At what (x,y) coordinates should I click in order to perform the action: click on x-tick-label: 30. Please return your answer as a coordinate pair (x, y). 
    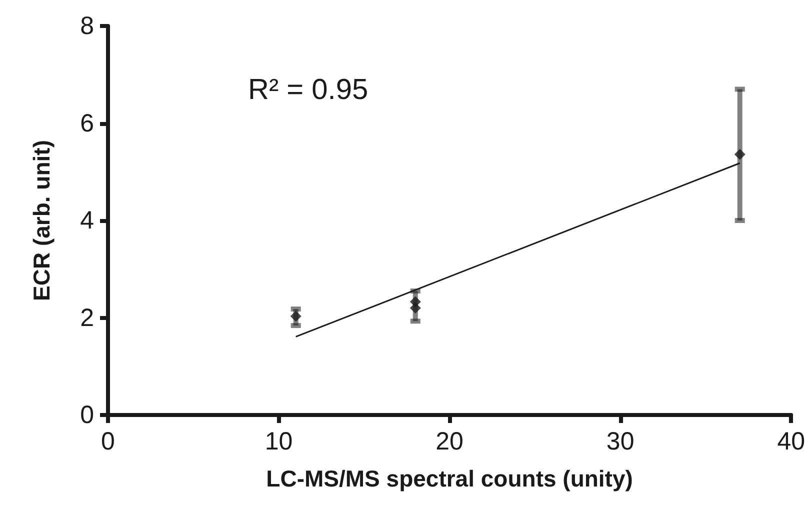
    Looking at the image, I should click on (620, 442).